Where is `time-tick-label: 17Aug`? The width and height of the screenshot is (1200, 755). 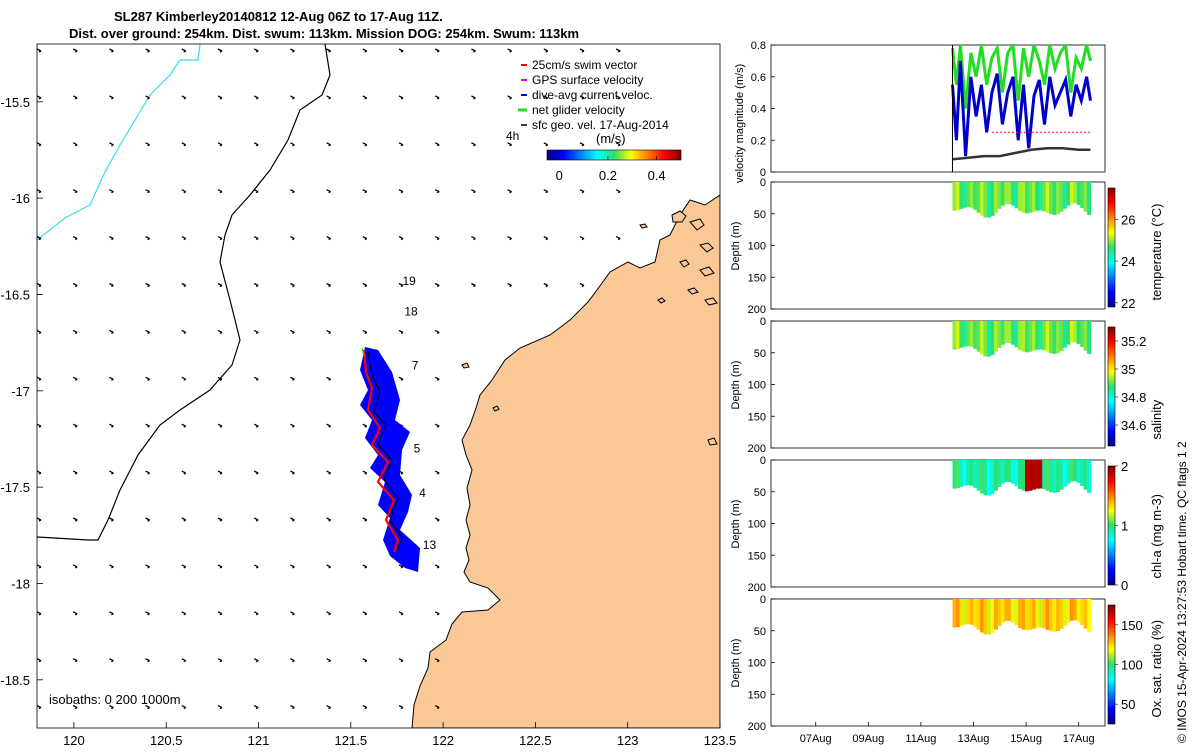
time-tick-label: 17Aug is located at coordinates (1079, 739).